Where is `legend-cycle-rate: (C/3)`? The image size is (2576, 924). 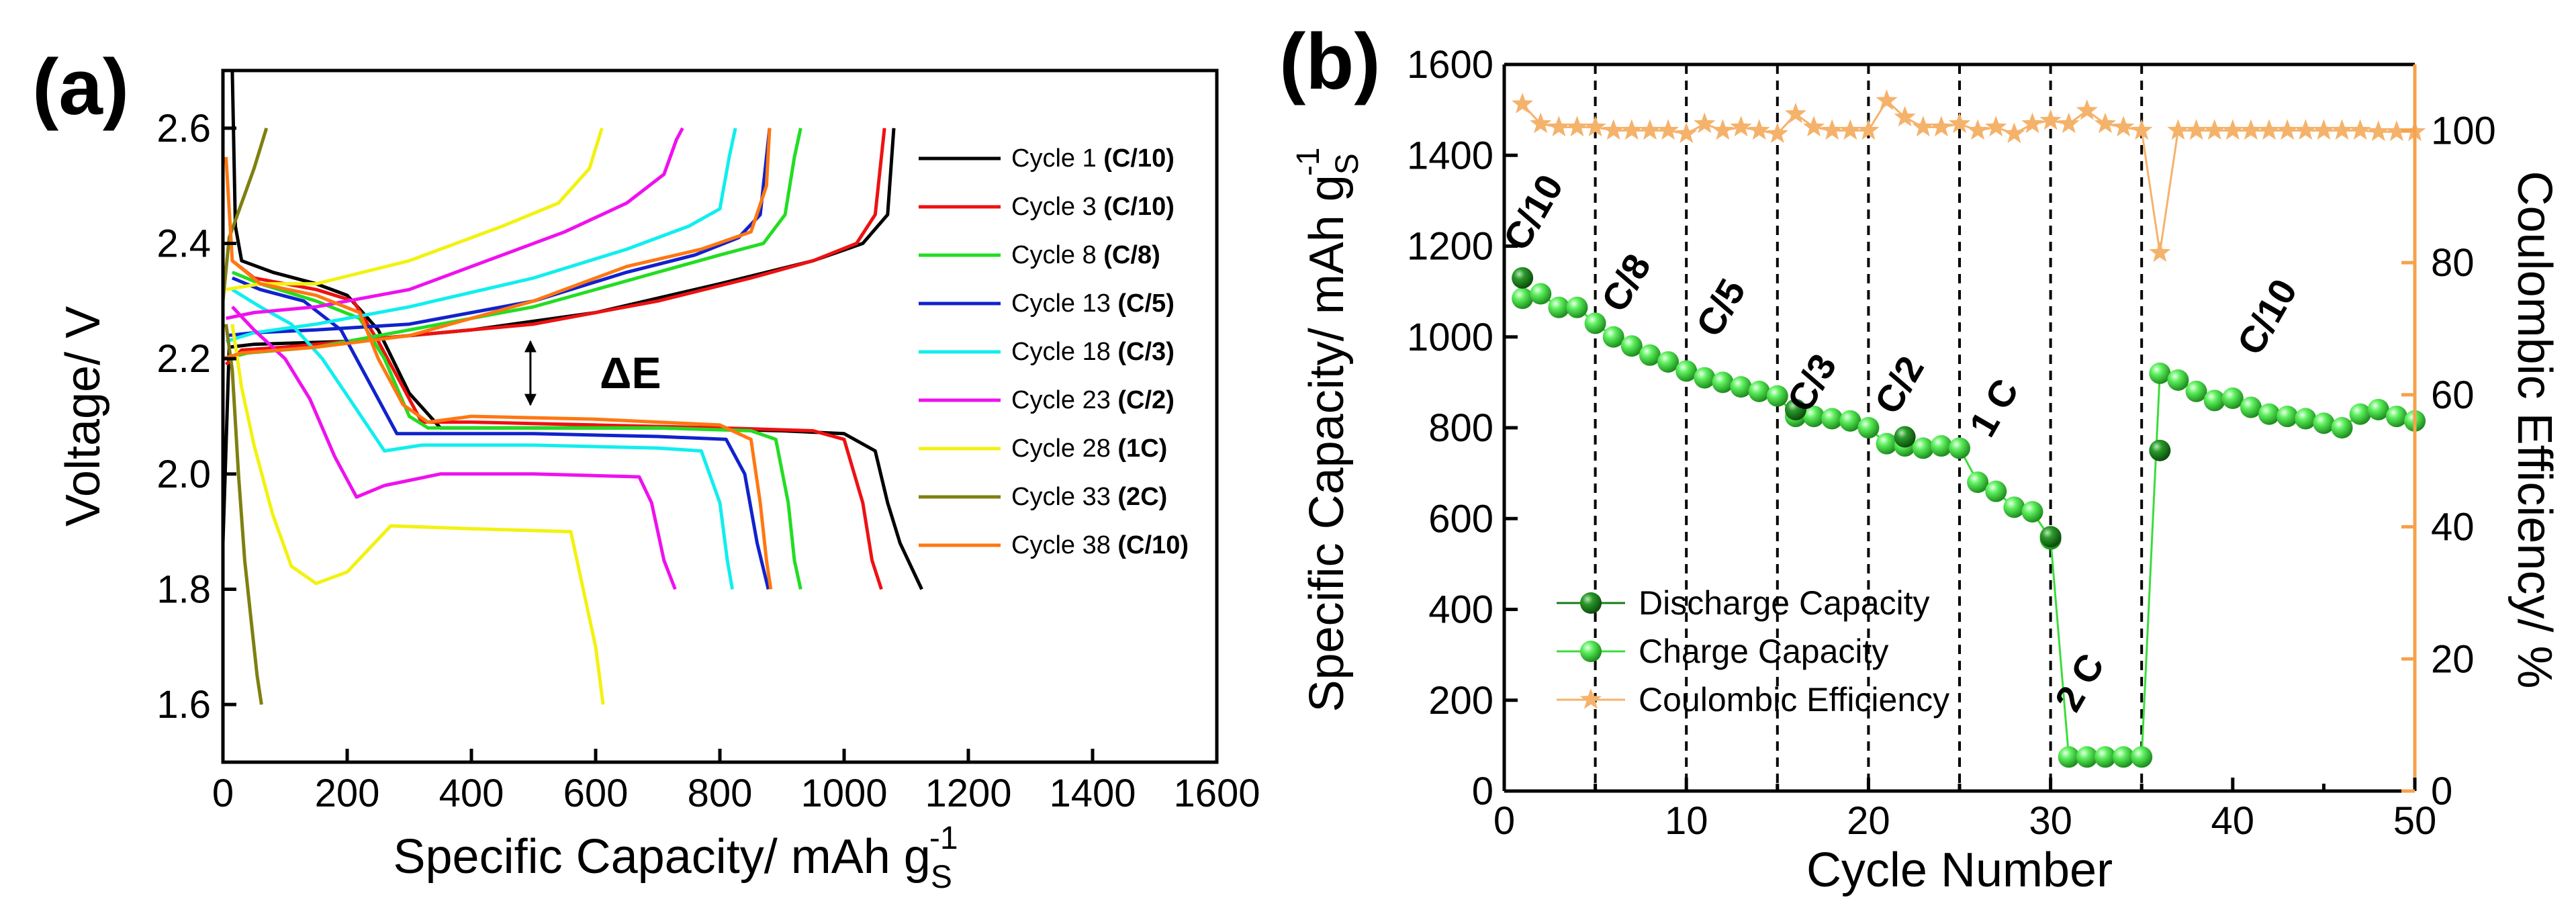 legend-cycle-rate: (C/3) is located at coordinates (1145, 352).